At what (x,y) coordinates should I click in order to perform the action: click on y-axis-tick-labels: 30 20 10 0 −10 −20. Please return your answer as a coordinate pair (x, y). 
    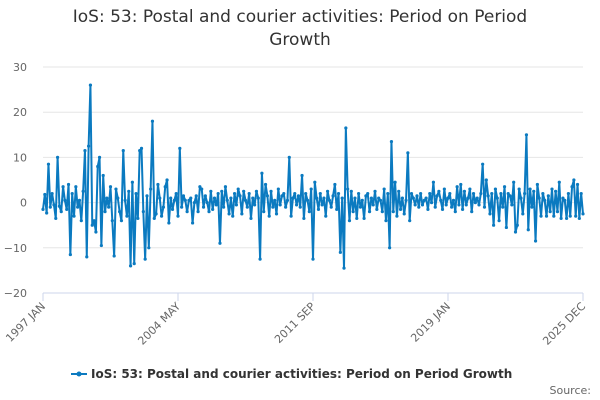
    Looking at the image, I should click on (15, 180).